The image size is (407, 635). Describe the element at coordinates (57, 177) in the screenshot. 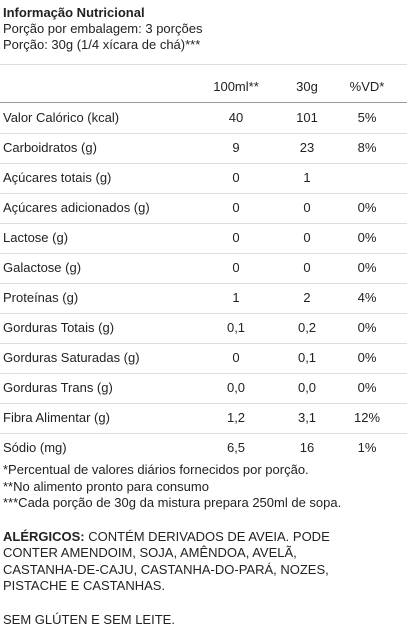

I see `row-label: Açúcares totais (g)` at that location.